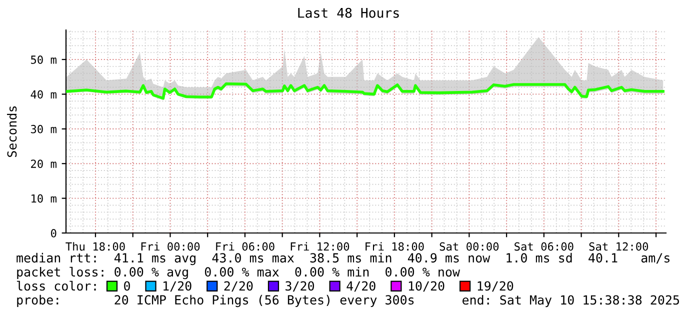  I want to click on text: probe: 20 ICMP Echo Pings (56 Bytes) every 300s, so click(215, 301).